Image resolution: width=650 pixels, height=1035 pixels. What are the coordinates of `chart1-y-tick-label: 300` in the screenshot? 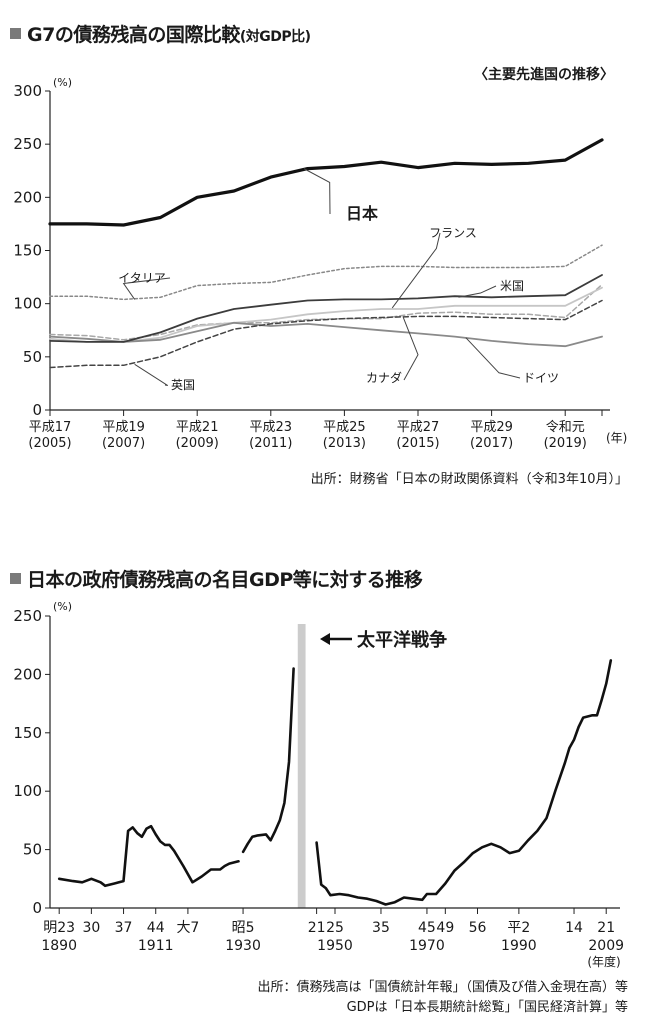 It's located at (27, 91).